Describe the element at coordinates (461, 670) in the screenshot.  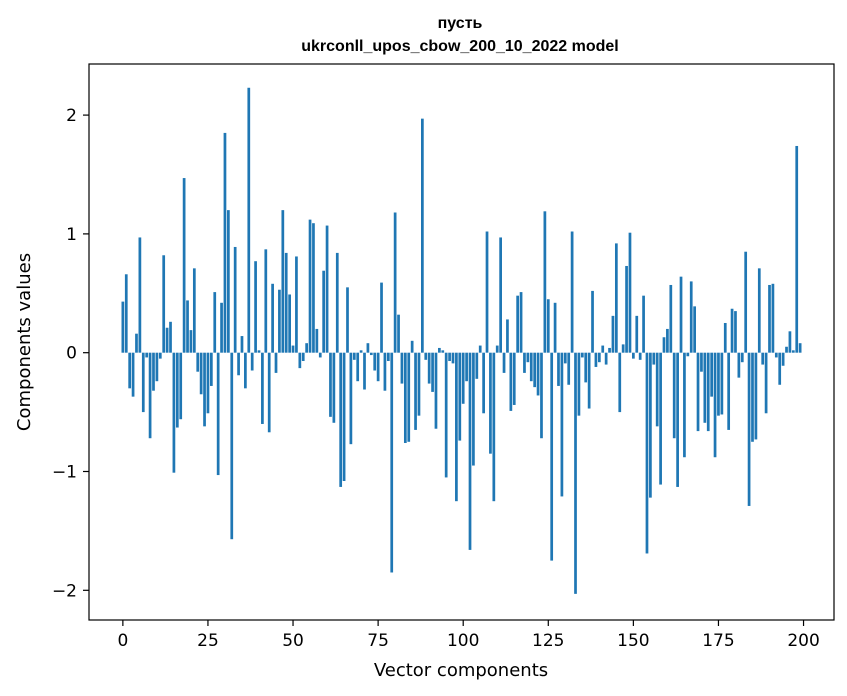
I see `x-axis-label: Vector components` at that location.